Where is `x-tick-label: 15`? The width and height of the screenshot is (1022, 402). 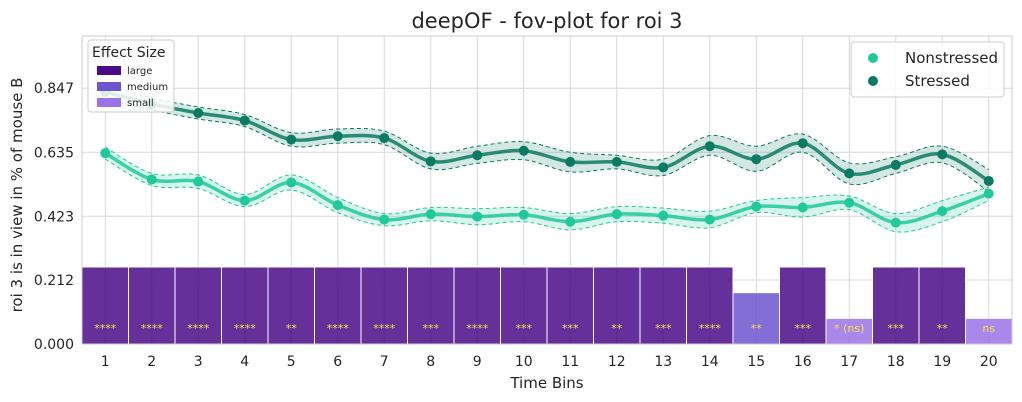 x-tick-label: 15 is located at coordinates (756, 362).